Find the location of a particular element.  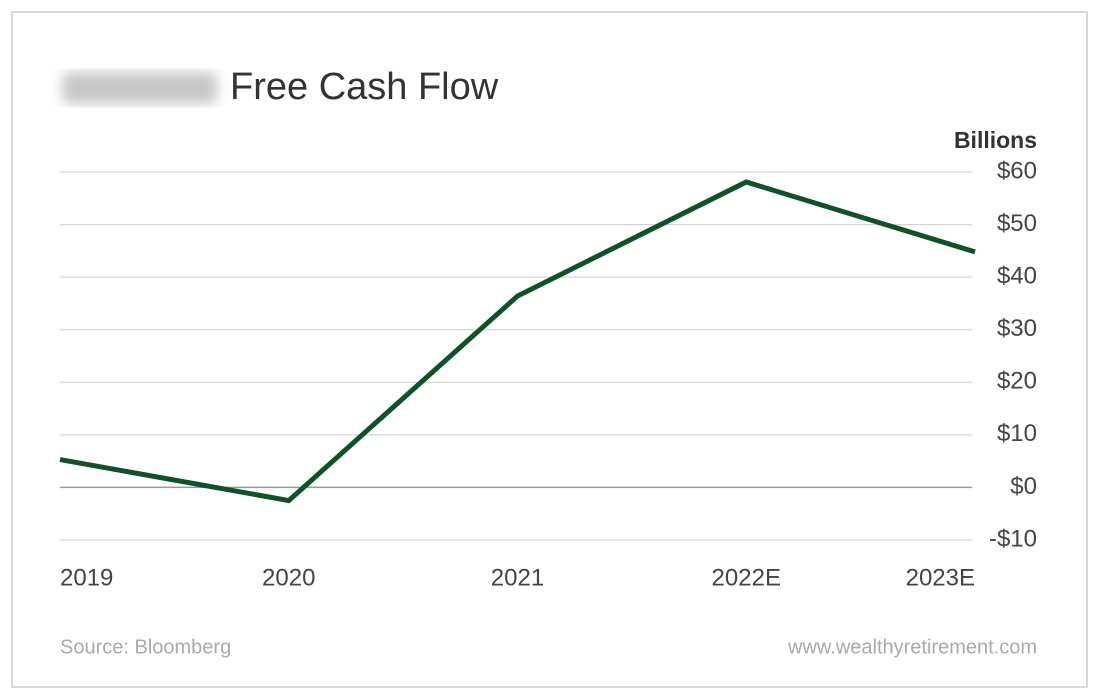

x-tick-label: 2019 is located at coordinates (86, 577).